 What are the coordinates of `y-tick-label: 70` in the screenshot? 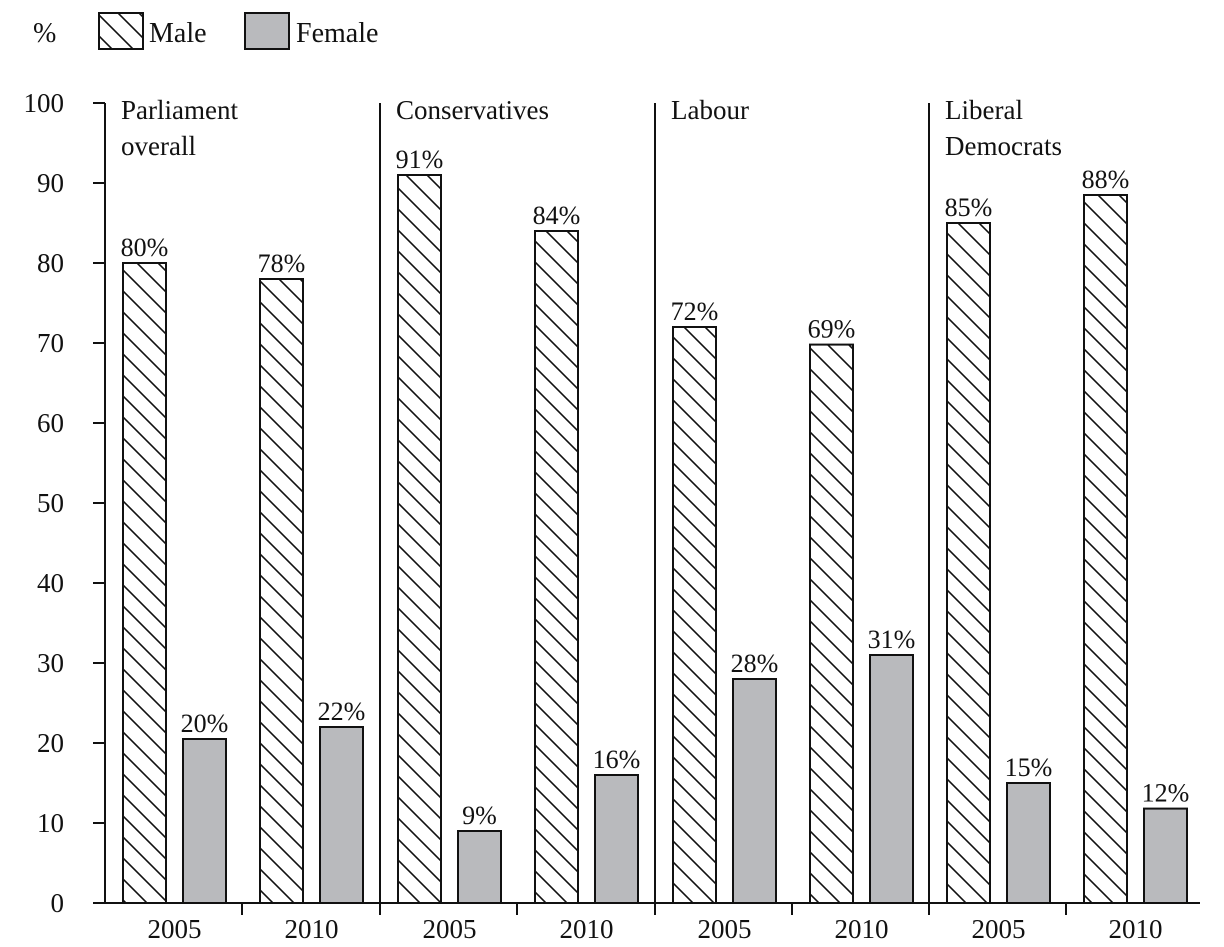 It's located at (50, 343).